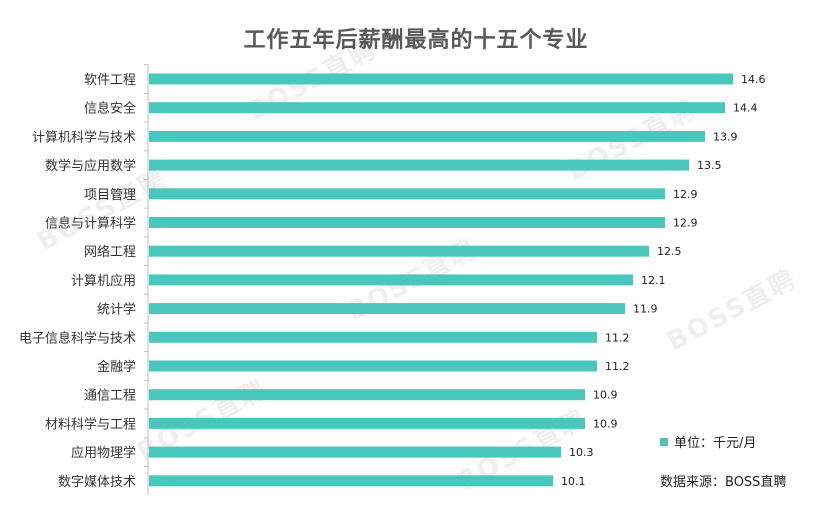 The width and height of the screenshot is (832, 509). I want to click on data-label: 13.9, so click(725, 136).